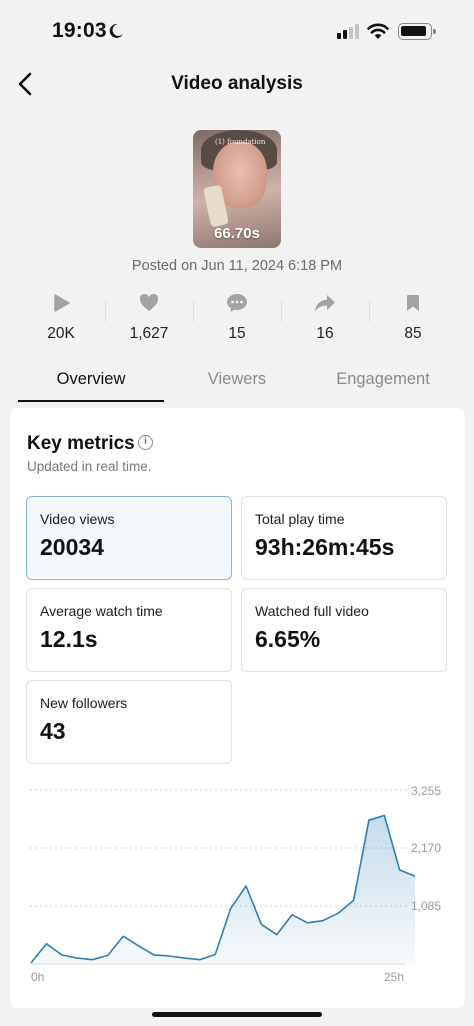 Image resolution: width=474 pixels, height=1026 pixels. What do you see at coordinates (325, 333) in the screenshot?
I see `stat-value: 16` at bounding box center [325, 333].